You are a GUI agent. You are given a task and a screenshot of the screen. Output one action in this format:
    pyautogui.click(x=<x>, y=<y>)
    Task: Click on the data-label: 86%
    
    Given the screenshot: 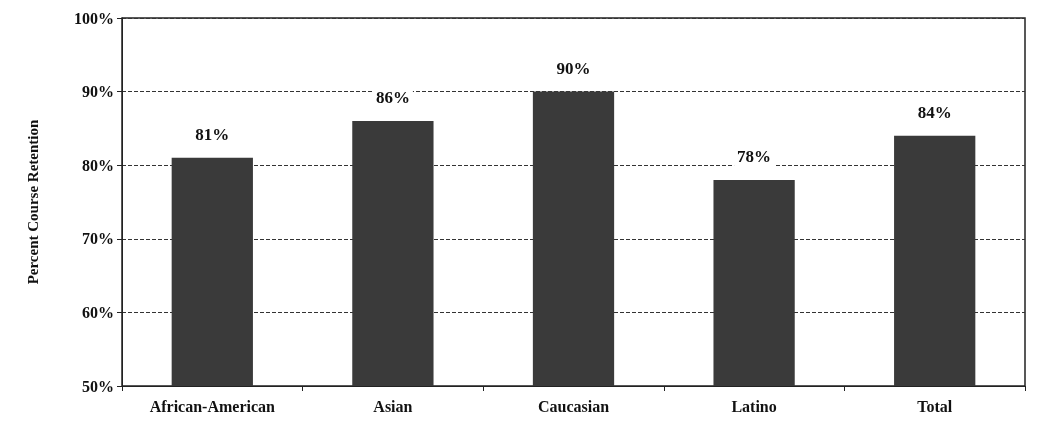 What is the action you would take?
    pyautogui.click(x=392, y=98)
    